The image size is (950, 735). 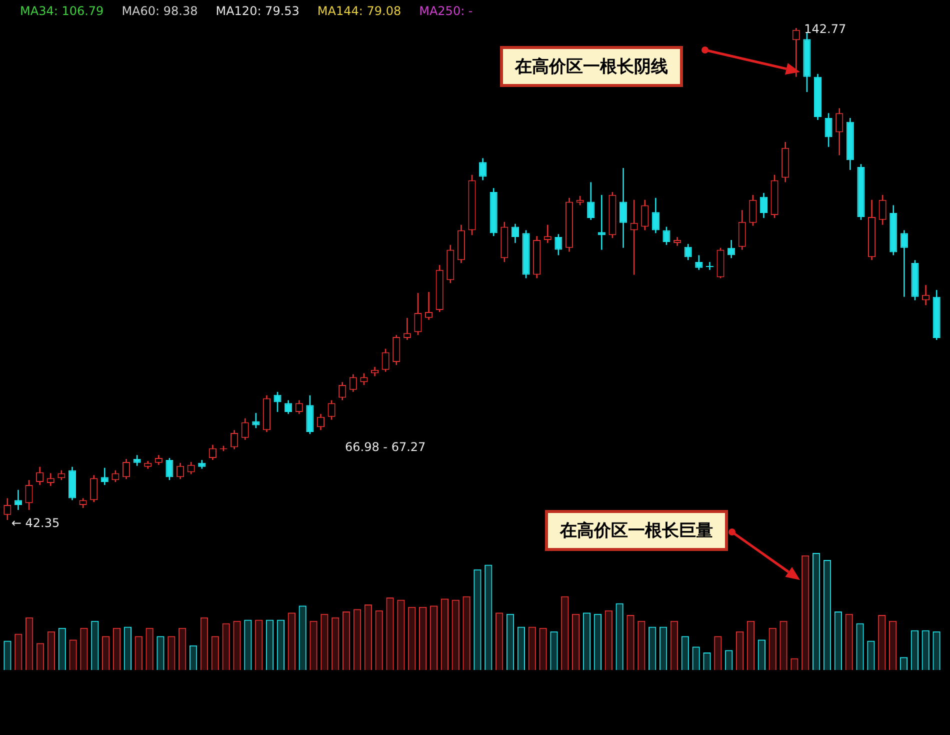 What do you see at coordinates (160, 11) in the screenshot?
I see `text: MA60: 98.38` at bounding box center [160, 11].